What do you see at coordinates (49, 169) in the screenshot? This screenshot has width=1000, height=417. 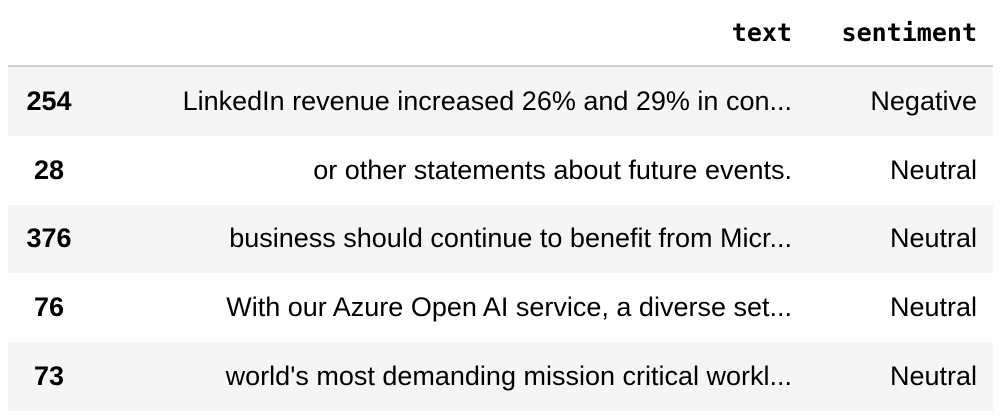 I see `row-index: 28` at bounding box center [49, 169].